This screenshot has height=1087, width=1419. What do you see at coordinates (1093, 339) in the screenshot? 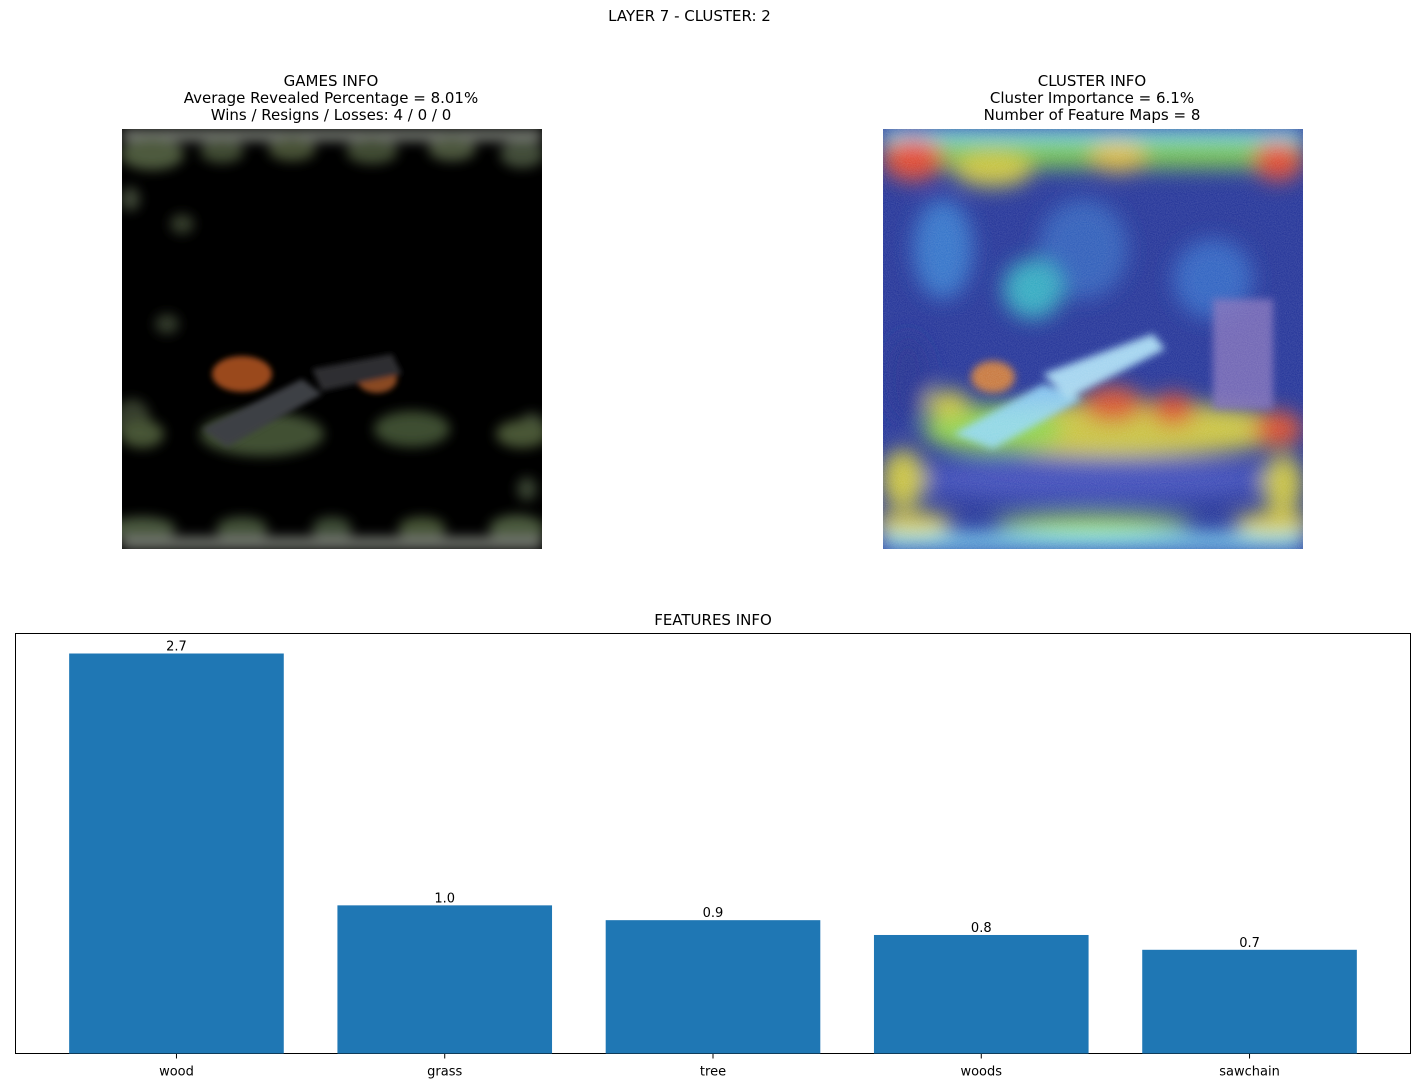
I see `heatmap-overlay-image` at bounding box center [1093, 339].